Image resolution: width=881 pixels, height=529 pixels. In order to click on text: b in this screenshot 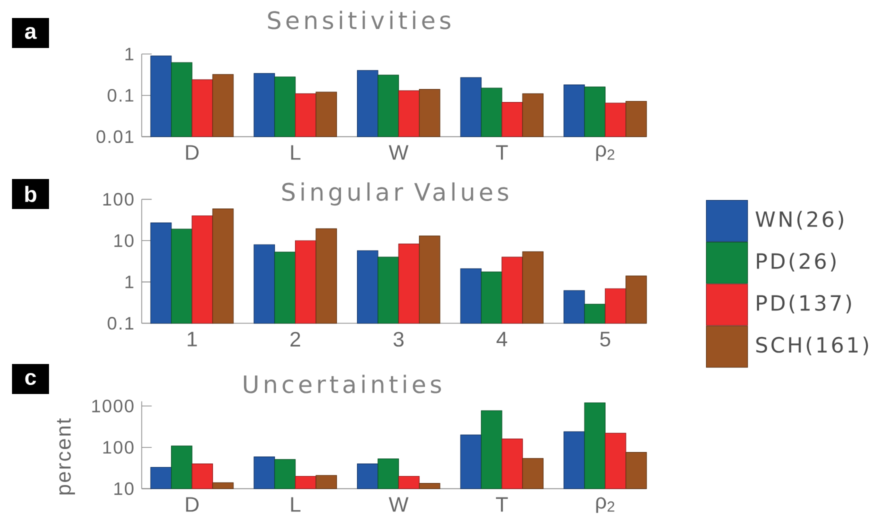, I will do `click(30, 194)`.